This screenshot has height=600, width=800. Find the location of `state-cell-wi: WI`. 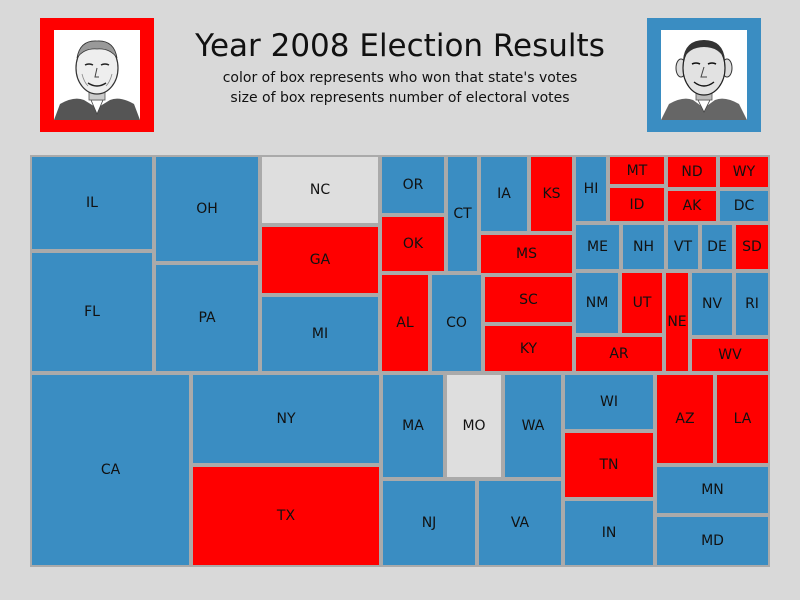

state-cell-wi: WI is located at coordinates (609, 402).